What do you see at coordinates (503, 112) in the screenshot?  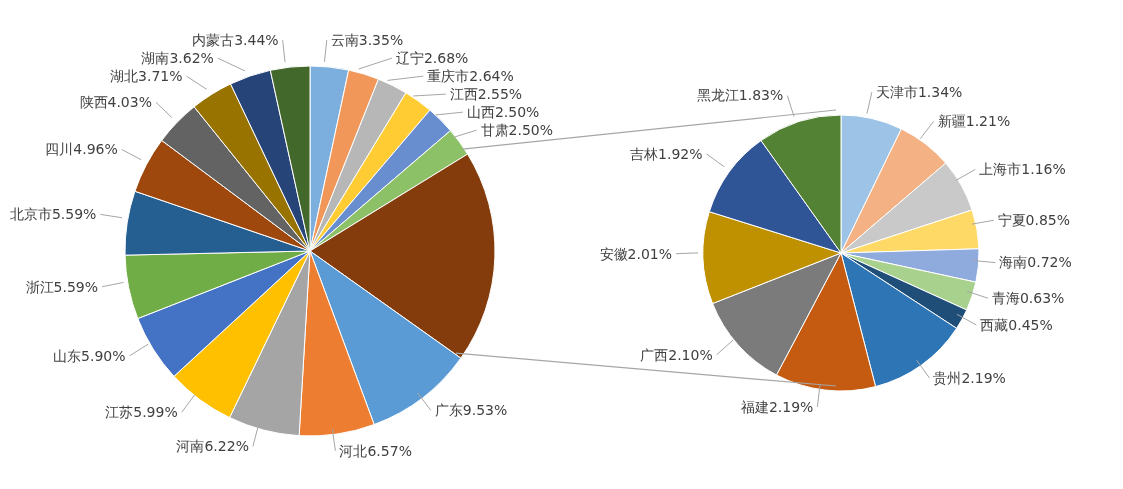 I see `slice-label: 山西2.50%` at bounding box center [503, 112].